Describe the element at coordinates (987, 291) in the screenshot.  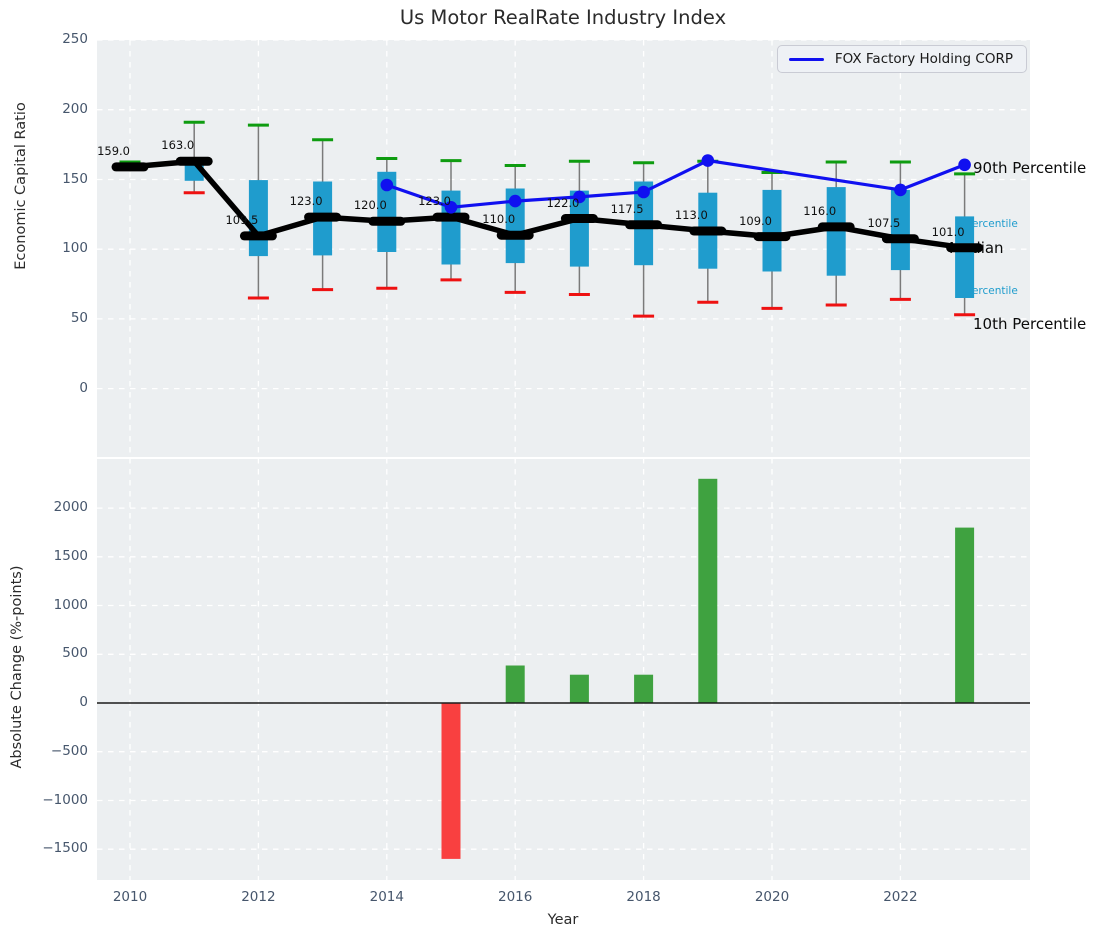
I see `annotation-p25: h Percentile` at that location.